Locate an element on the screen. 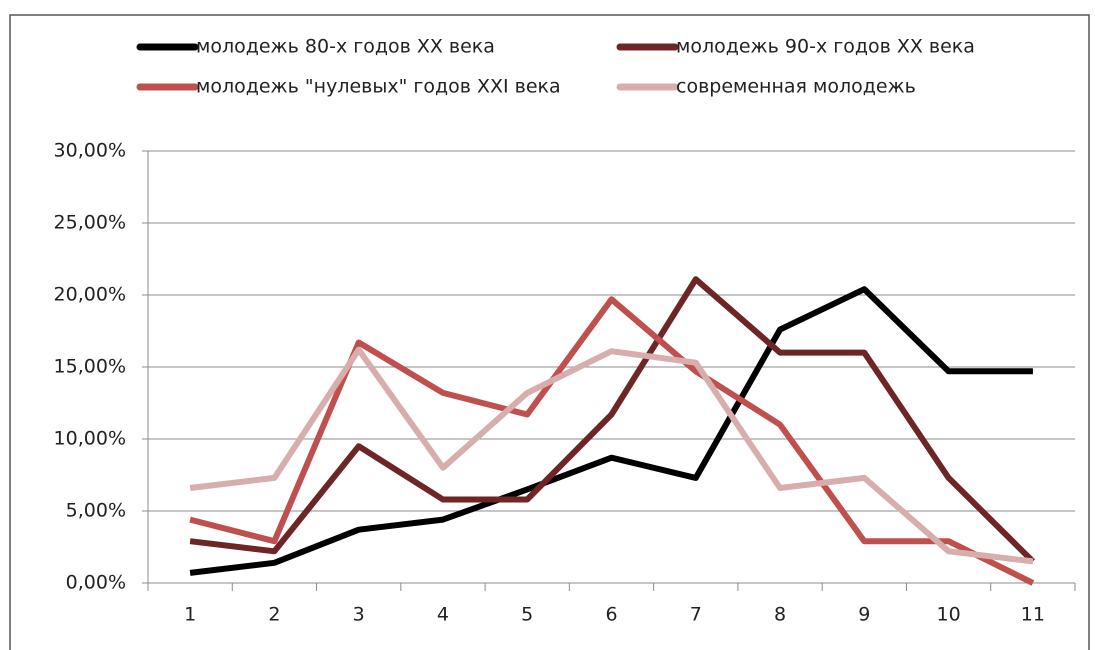 The width and height of the screenshot is (1095, 650). y-tick-label: 15,00% is located at coordinates (90, 367).